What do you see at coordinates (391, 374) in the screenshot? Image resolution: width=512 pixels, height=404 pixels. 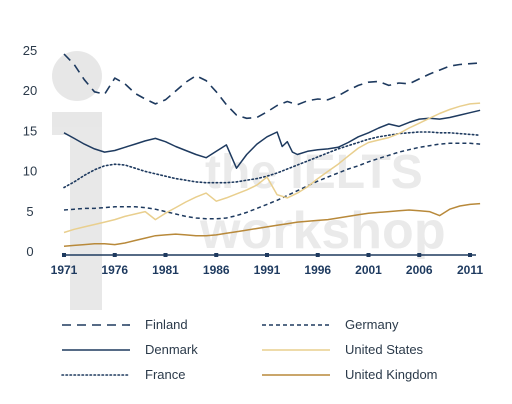 I see `legend-label-united-kingdom: United Kingdom` at bounding box center [391, 374].